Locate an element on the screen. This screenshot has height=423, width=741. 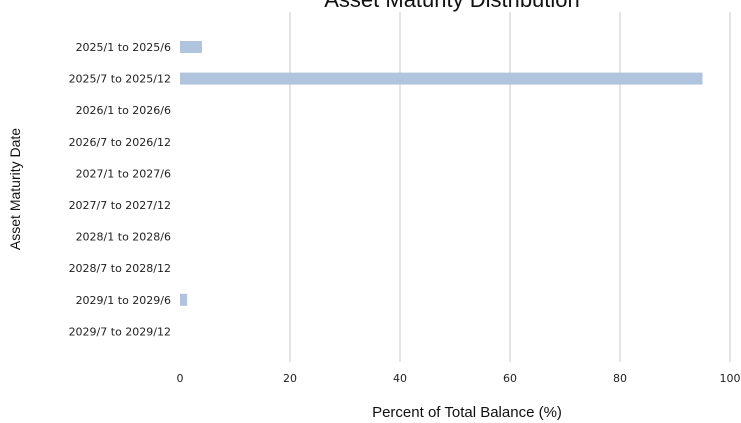
y-tick-label: 2025/1 to 2025/6 is located at coordinates (123, 47).